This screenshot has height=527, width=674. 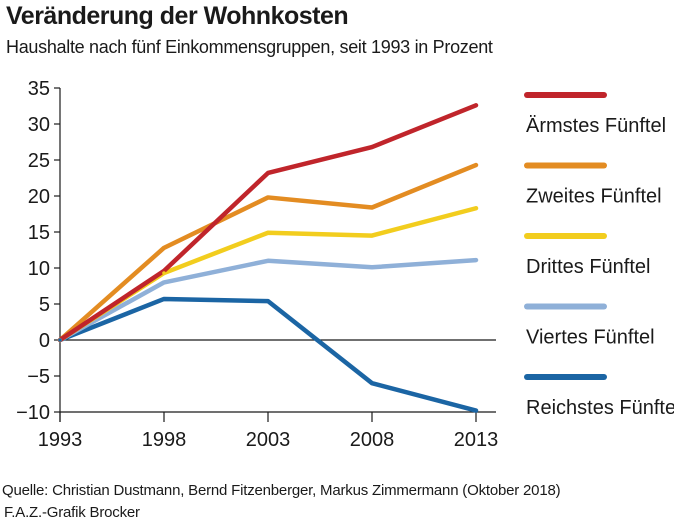 What do you see at coordinates (72, 512) in the screenshot?
I see `graphic-credit: F.A.Z.-Grafik Brocker` at bounding box center [72, 512].